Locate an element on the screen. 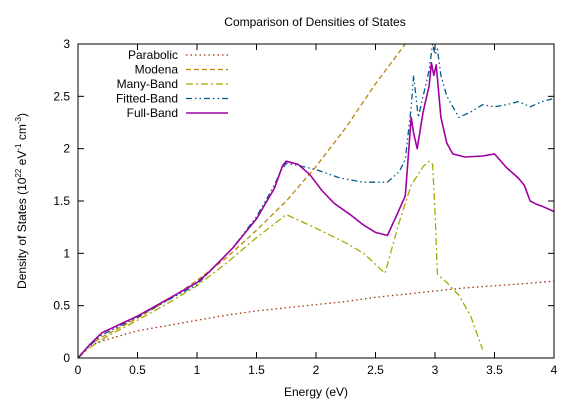 This screenshot has height=404, width=576. x-tick-label: 2 is located at coordinates (316, 370).